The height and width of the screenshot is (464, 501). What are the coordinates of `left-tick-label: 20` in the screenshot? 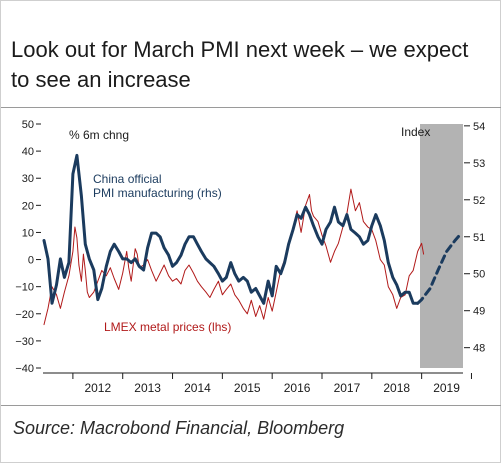 It's located at (28, 206).